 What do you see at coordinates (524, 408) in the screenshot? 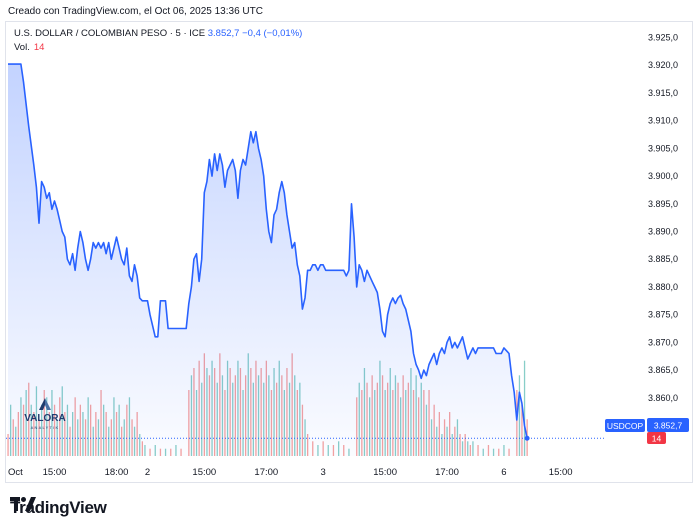
I see `volume-bar` at bounding box center [524, 408].